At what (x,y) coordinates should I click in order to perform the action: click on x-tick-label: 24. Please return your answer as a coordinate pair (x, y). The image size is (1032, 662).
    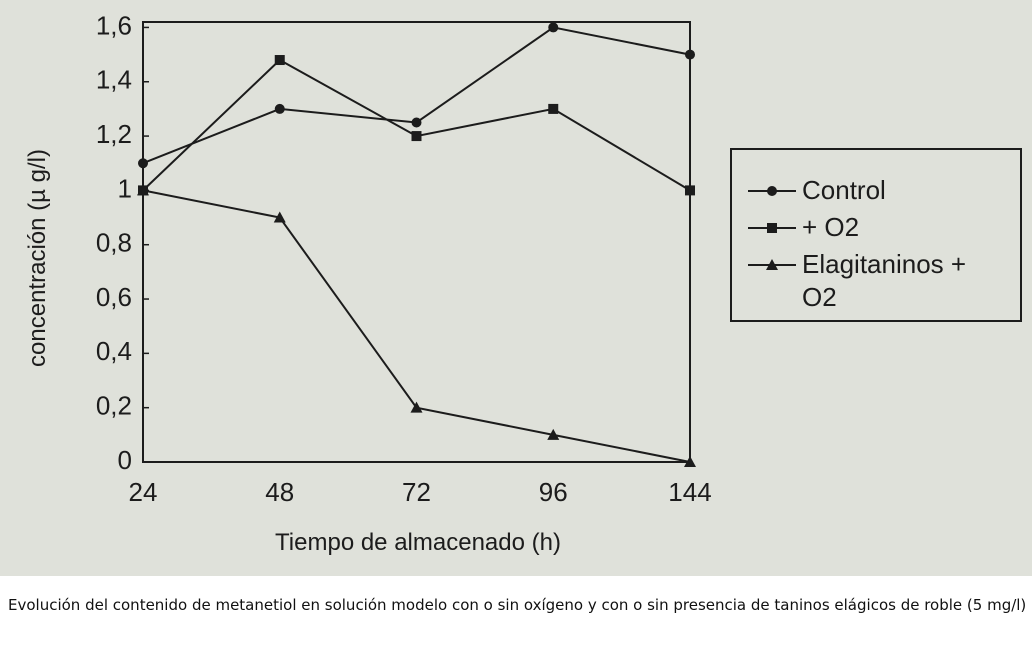
    Looking at the image, I should click on (143, 492).